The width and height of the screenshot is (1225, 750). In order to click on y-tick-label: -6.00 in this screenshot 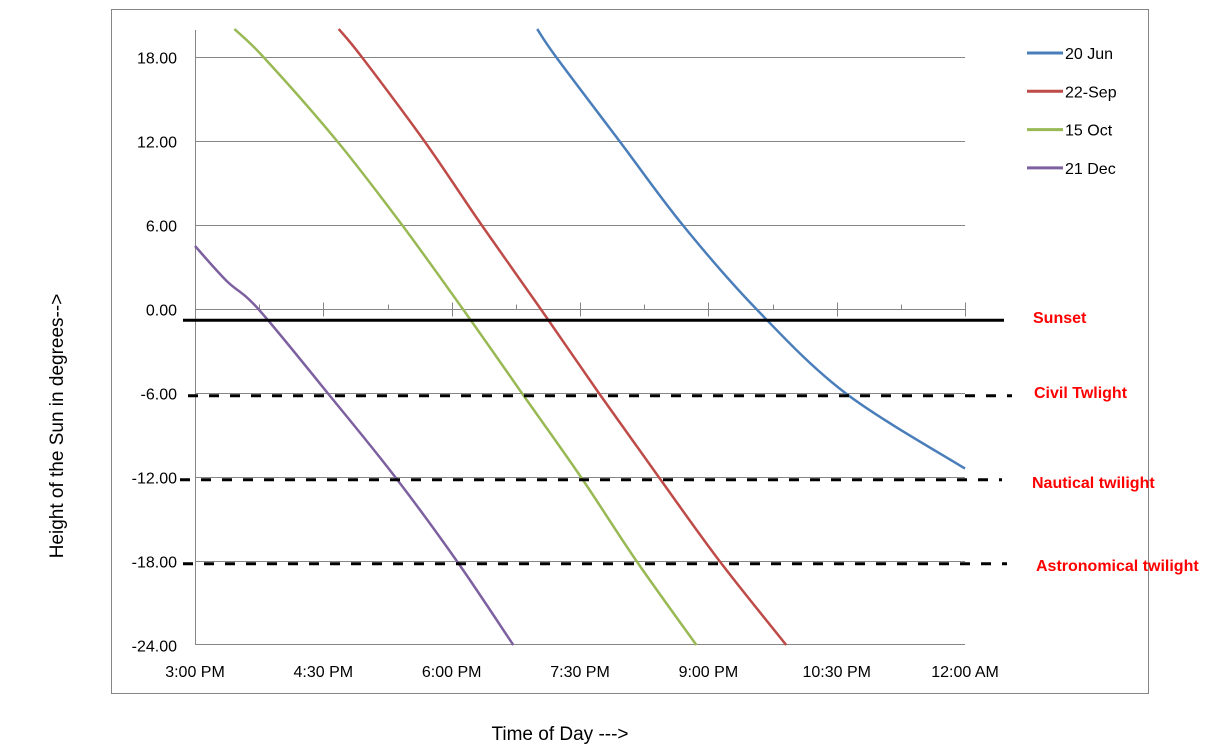, I will do `click(159, 395)`.